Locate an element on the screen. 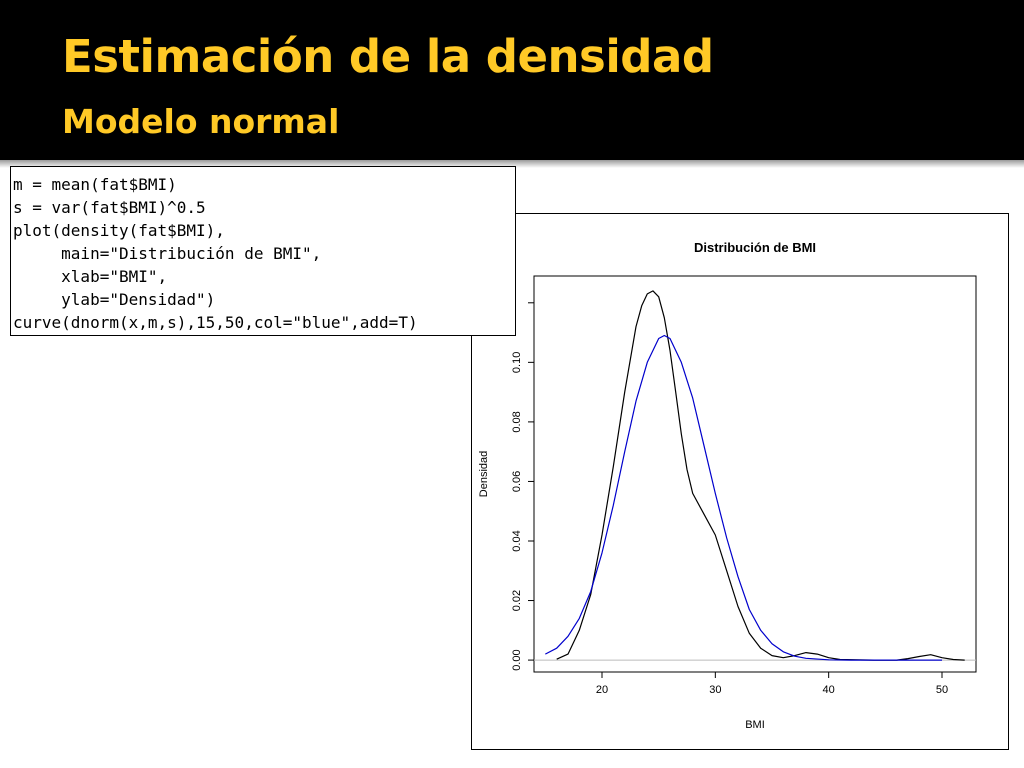 The width and height of the screenshot is (1024, 768). code-line: plot(density(fat$BMI), is located at coordinates (119, 230).